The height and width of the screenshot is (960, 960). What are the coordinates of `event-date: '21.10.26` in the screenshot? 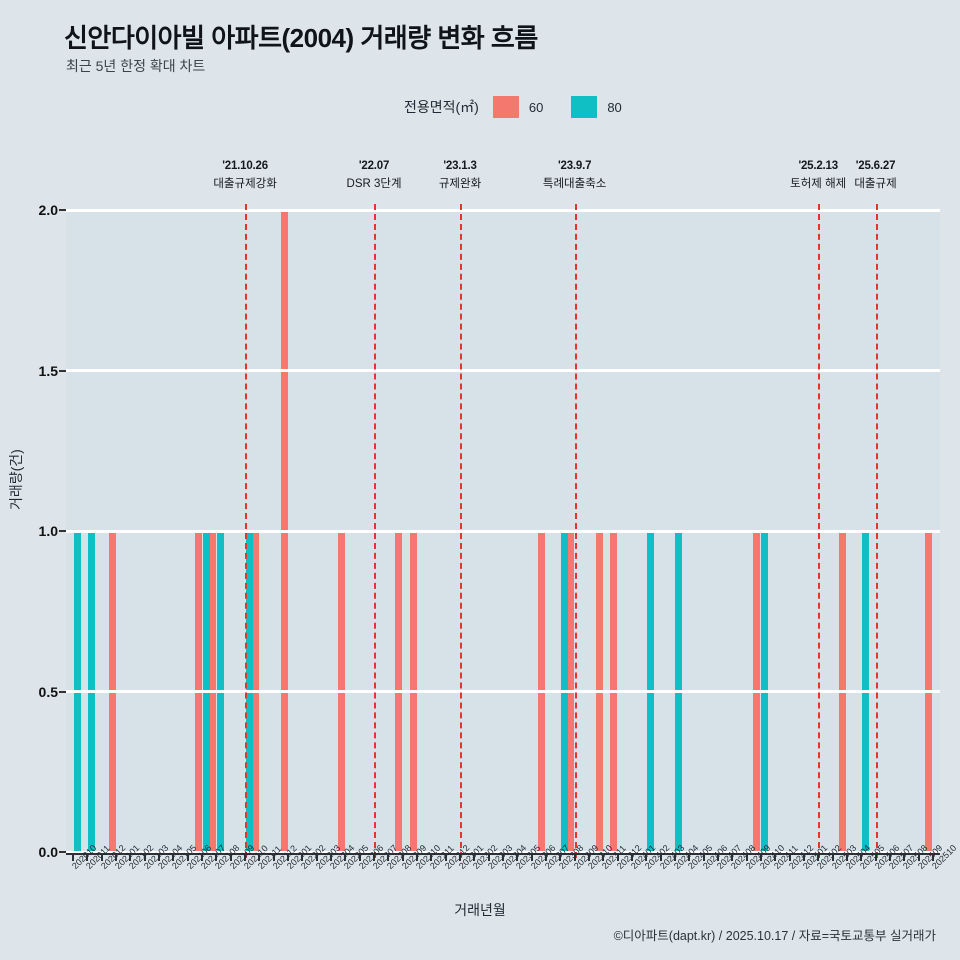 It's located at (245, 166).